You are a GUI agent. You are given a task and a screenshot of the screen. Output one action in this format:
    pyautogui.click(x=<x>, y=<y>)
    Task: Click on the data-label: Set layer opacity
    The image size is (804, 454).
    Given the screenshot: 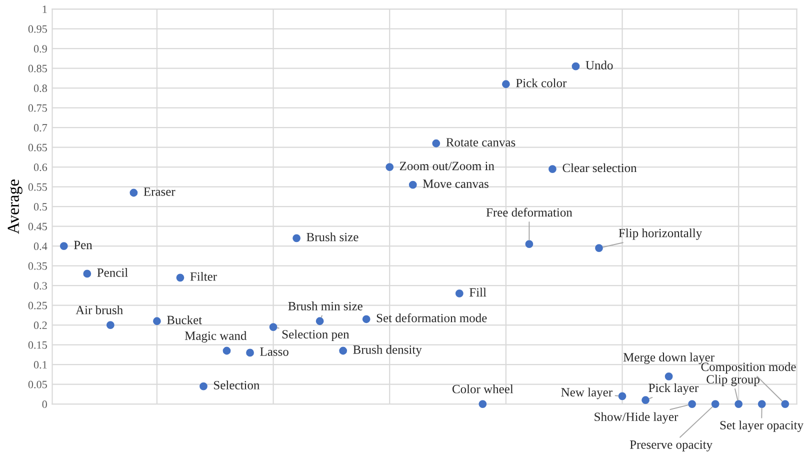 What is the action you would take?
    pyautogui.click(x=762, y=426)
    